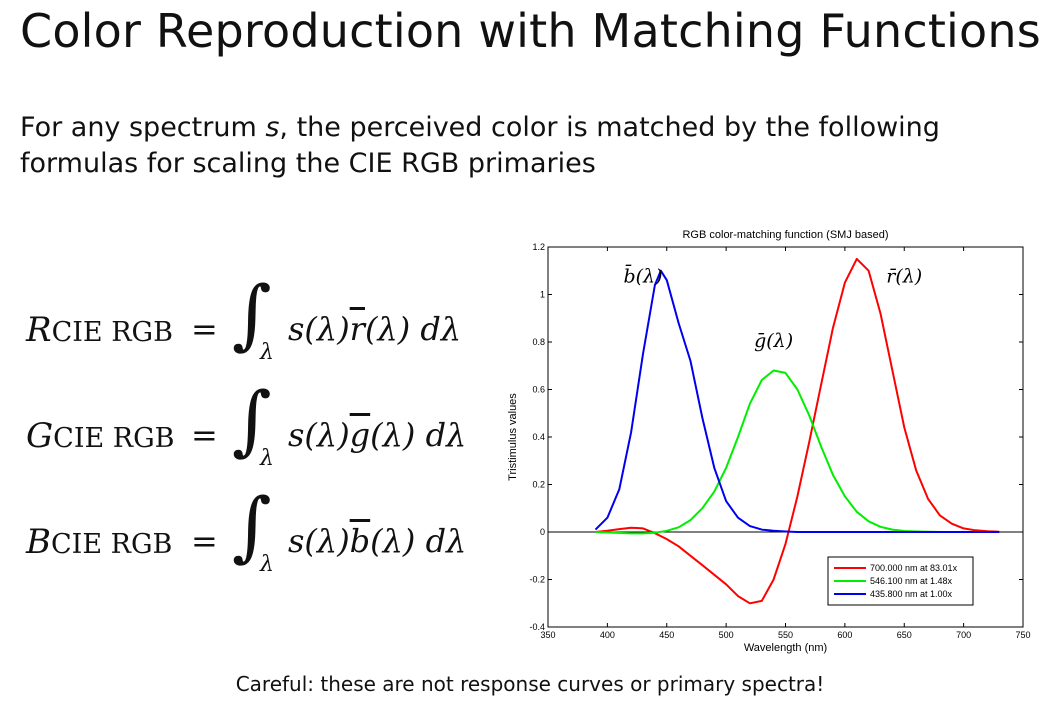  What do you see at coordinates (357, 329) in the screenshot?
I see `formula-r-func: r` at bounding box center [357, 329].